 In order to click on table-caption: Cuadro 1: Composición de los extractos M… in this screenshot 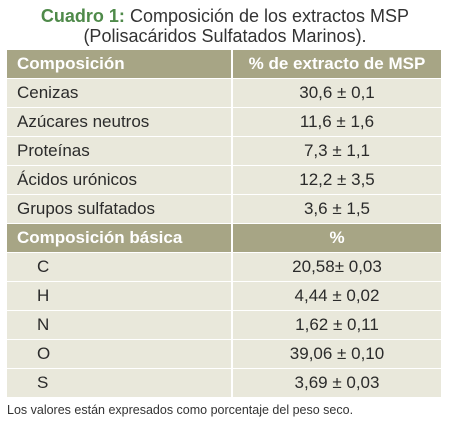, I will do `click(225, 25)`.